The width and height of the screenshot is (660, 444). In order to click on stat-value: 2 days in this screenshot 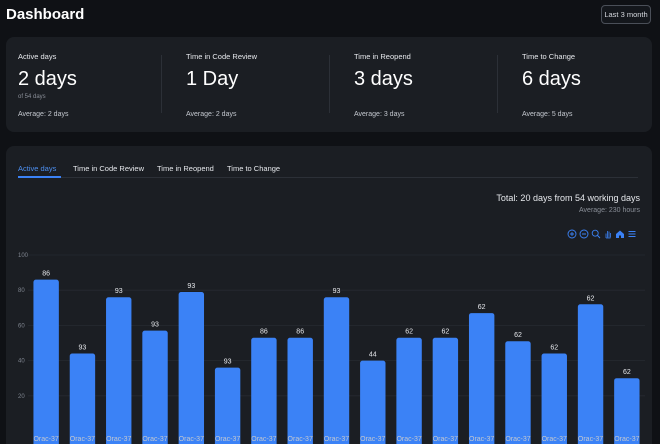, I will do `click(47, 79)`.